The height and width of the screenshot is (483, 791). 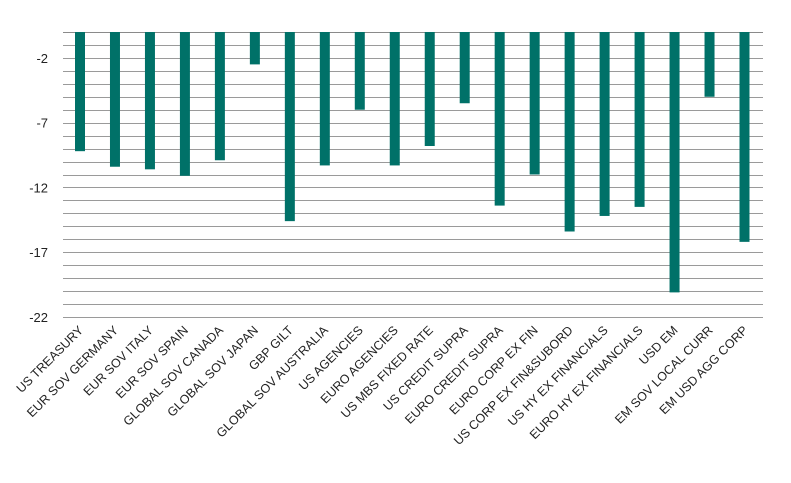 I want to click on y-tick-label: -12, so click(x=38, y=187).